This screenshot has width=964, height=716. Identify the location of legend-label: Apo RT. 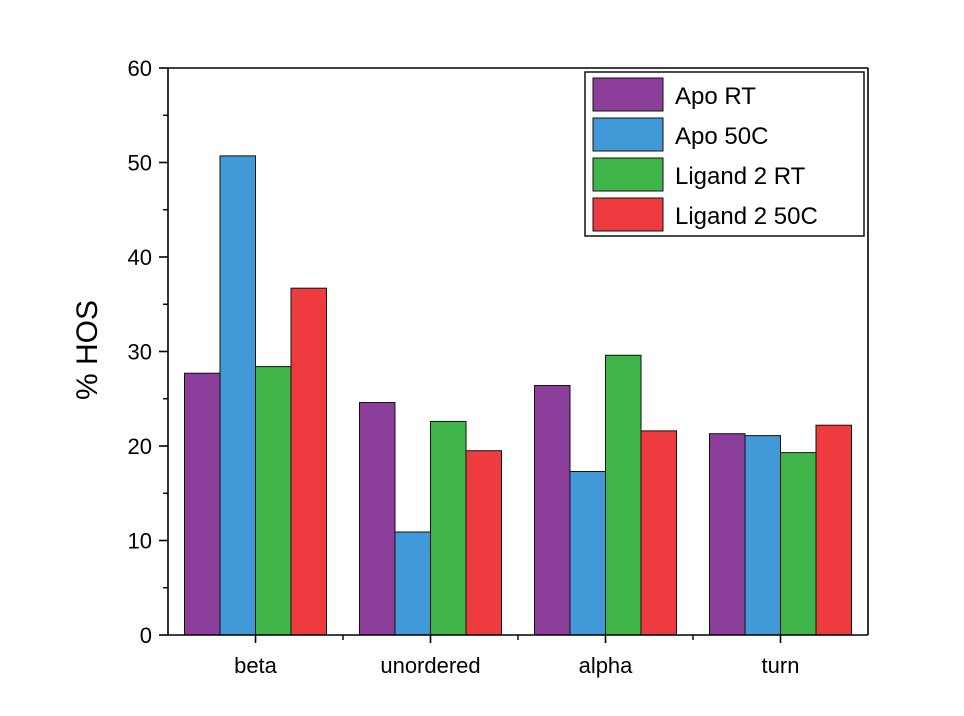
(715, 96).